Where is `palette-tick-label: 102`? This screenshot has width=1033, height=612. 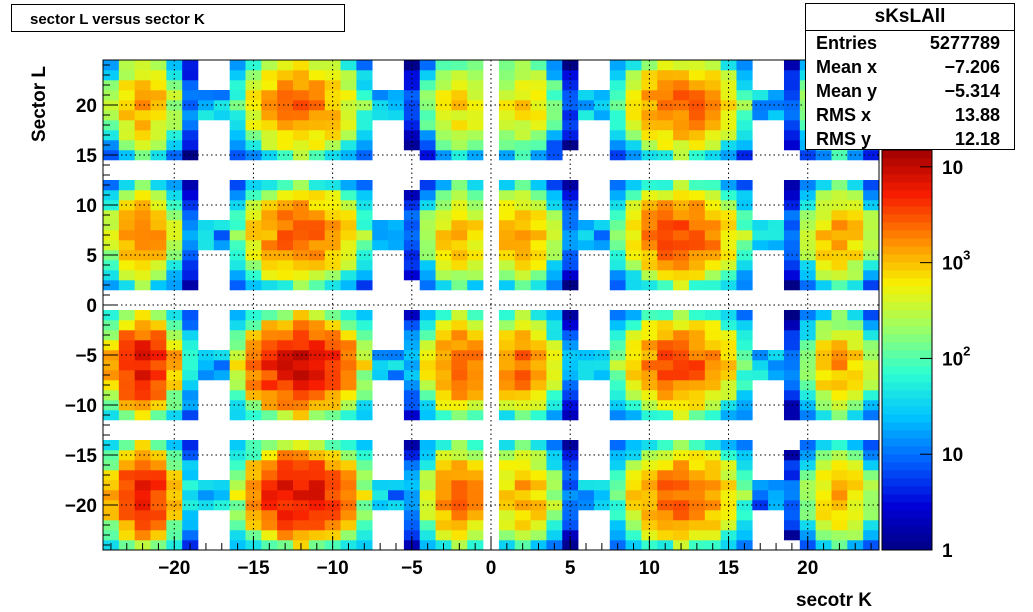 palette-tick-label: 102 is located at coordinates (956, 356).